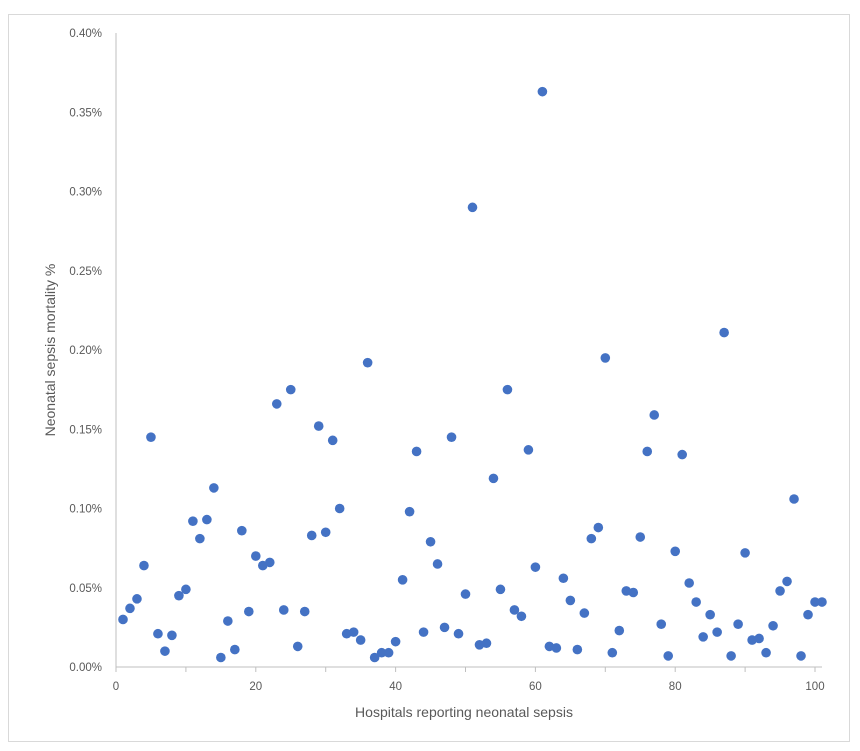 The image size is (860, 751). What do you see at coordinates (85, 430) in the screenshot?
I see `y-tick-label: 0.15%` at bounding box center [85, 430].